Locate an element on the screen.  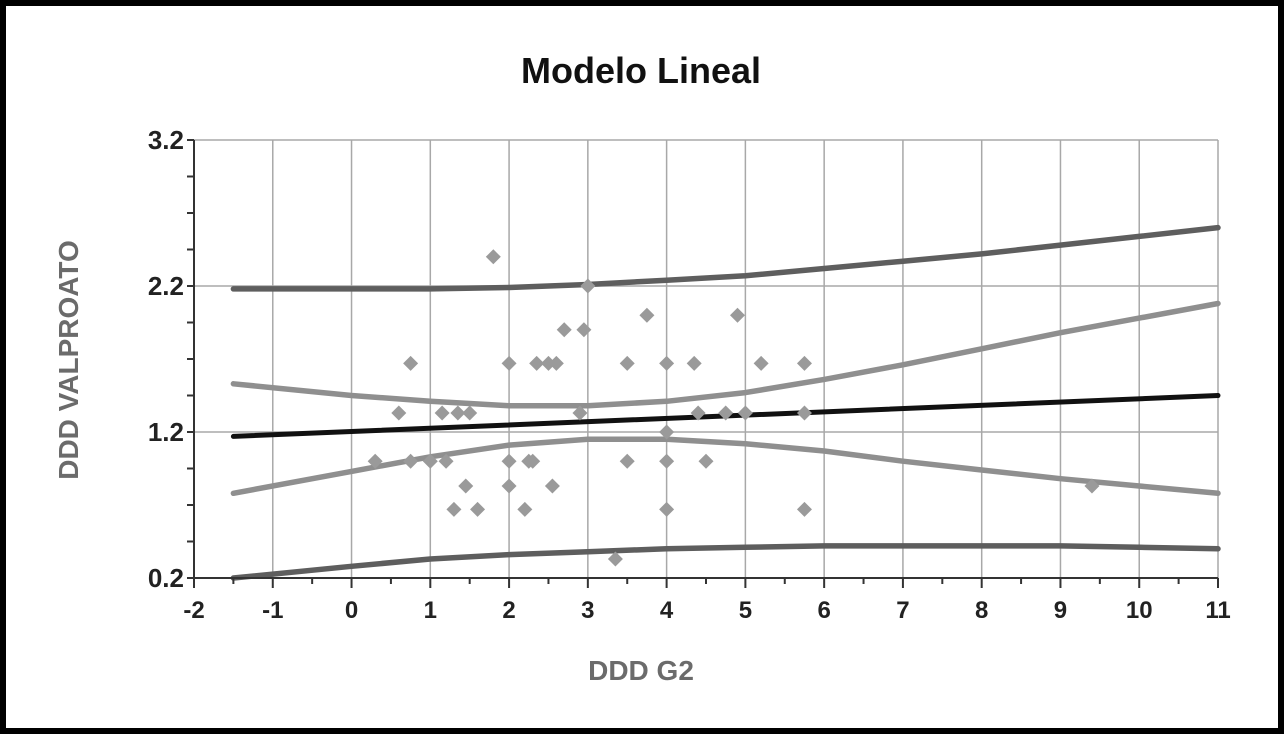
x-tick-labels: -2 -1 0 1 2 3 4 5 6 7 8 9 10 11 is located at coordinates (706, 610).